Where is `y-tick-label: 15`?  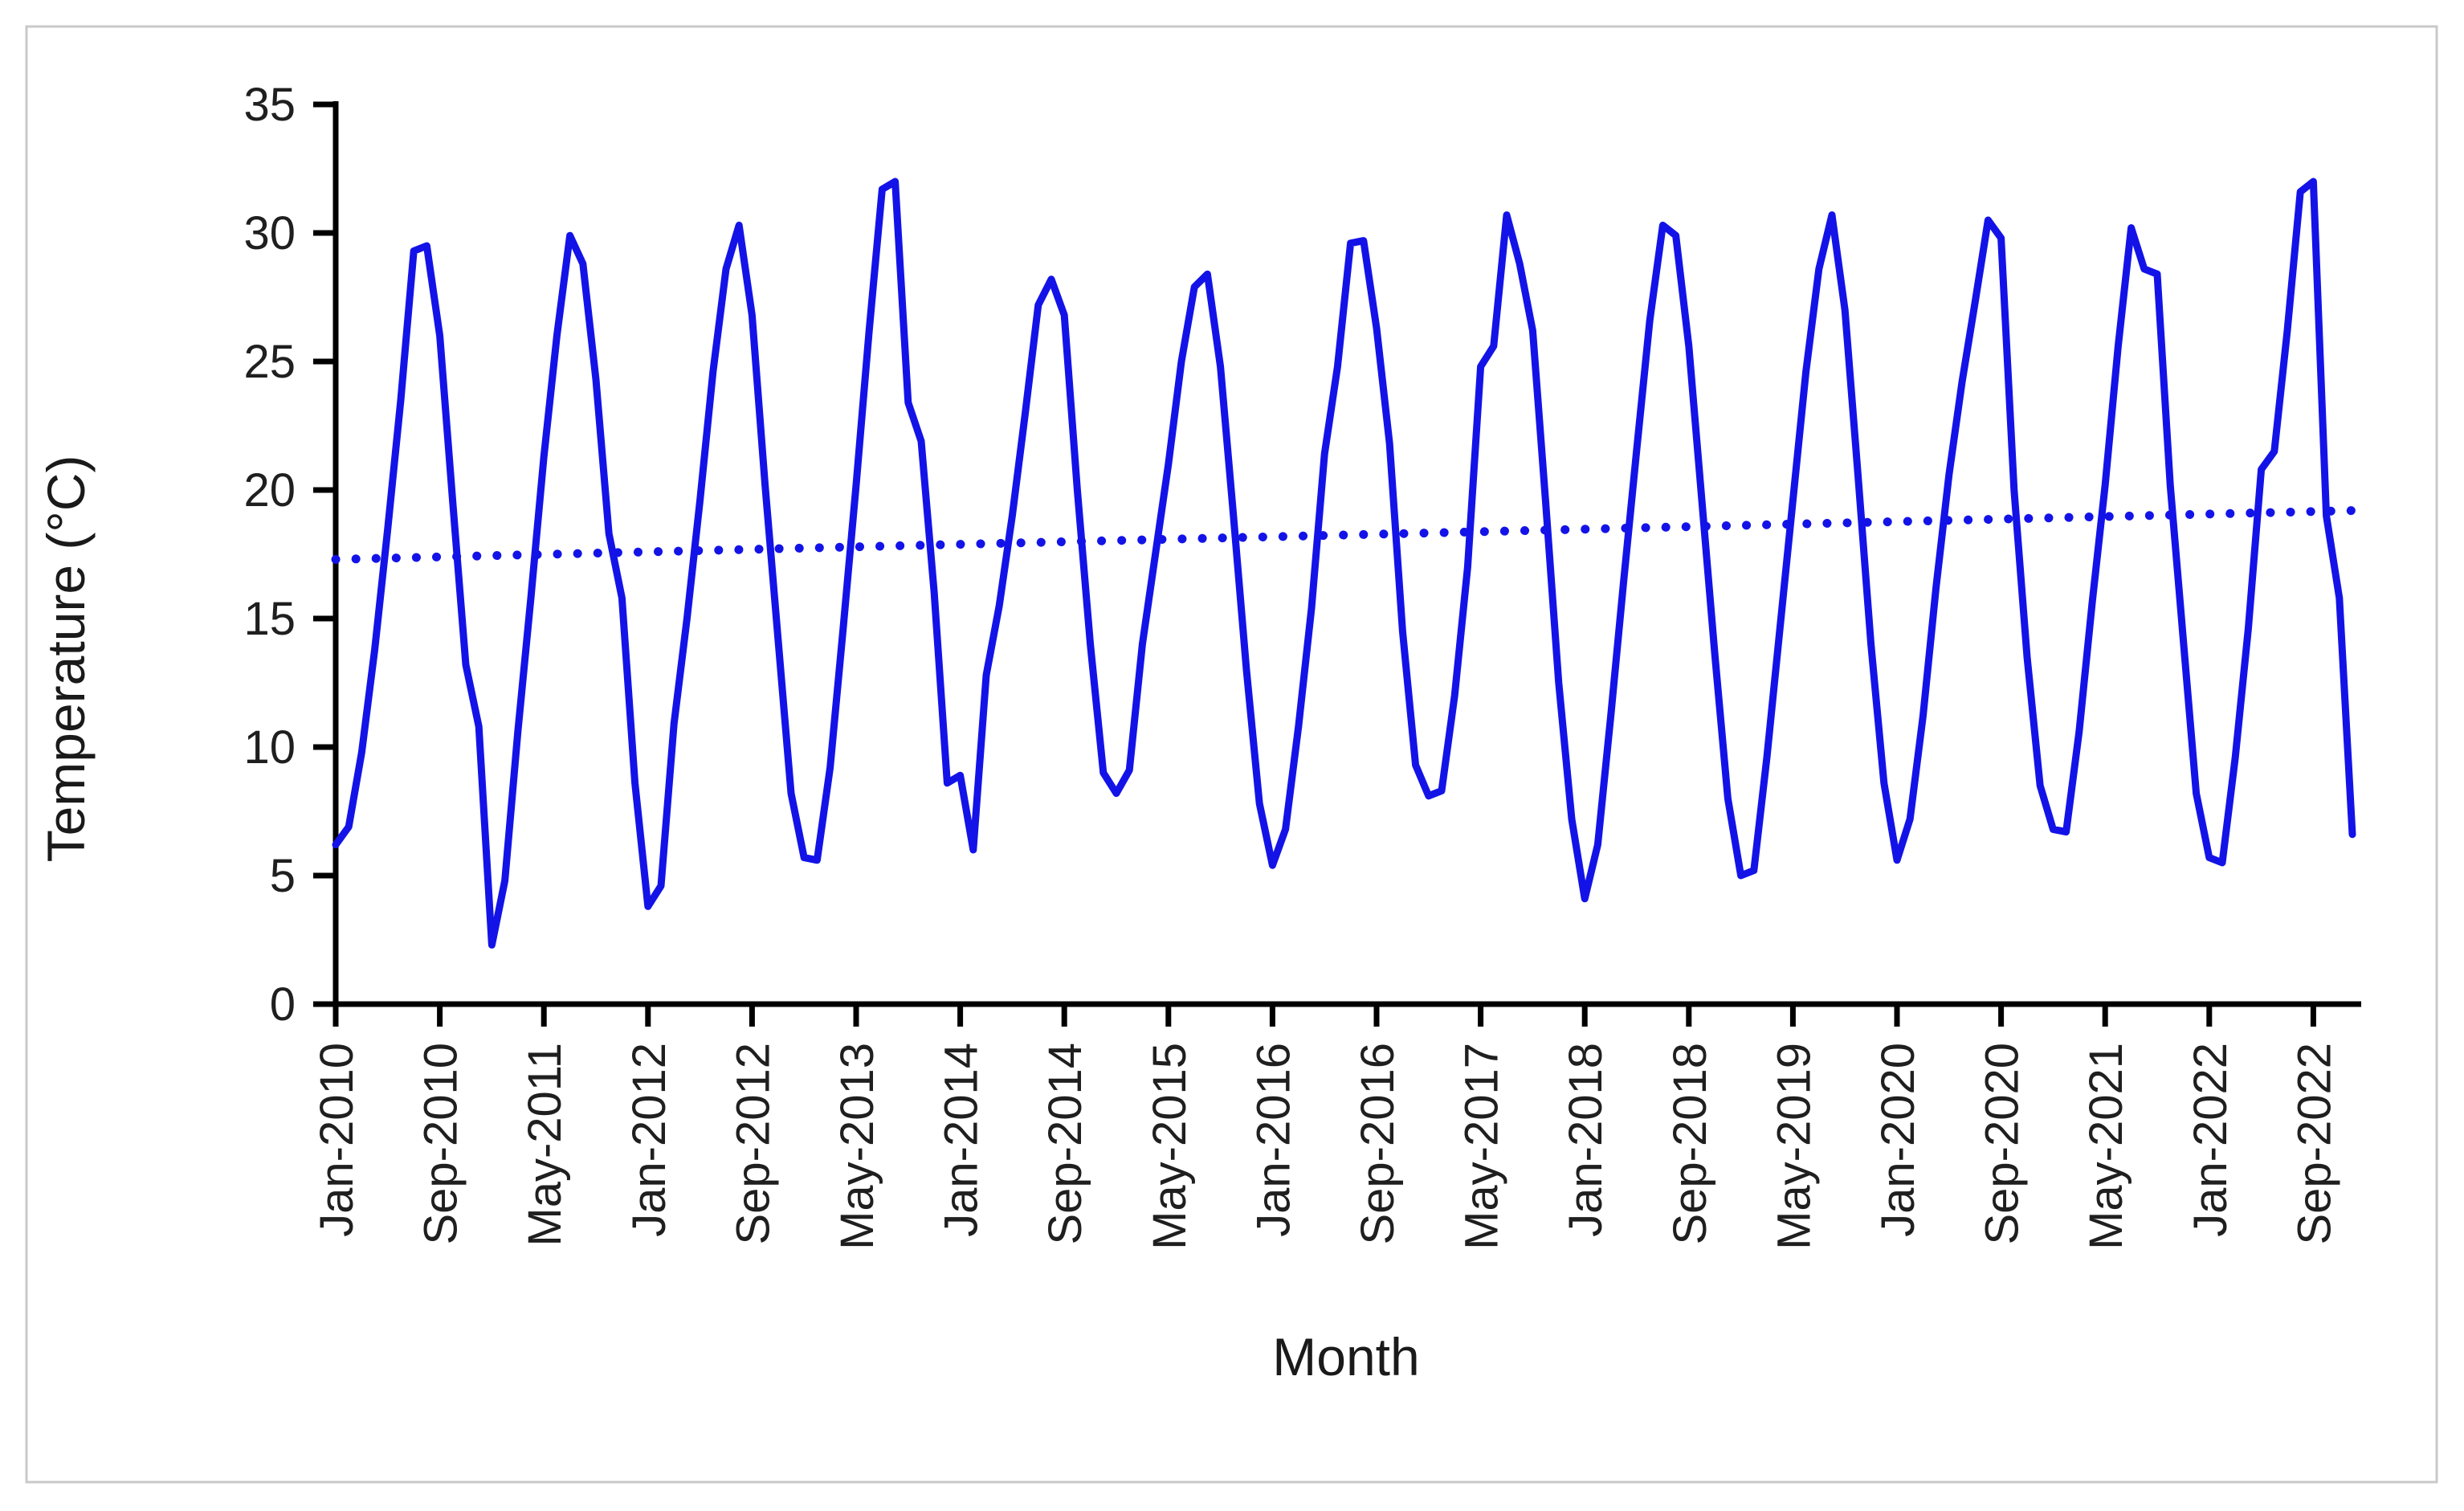 y-tick-label: 15 is located at coordinates (269, 619).